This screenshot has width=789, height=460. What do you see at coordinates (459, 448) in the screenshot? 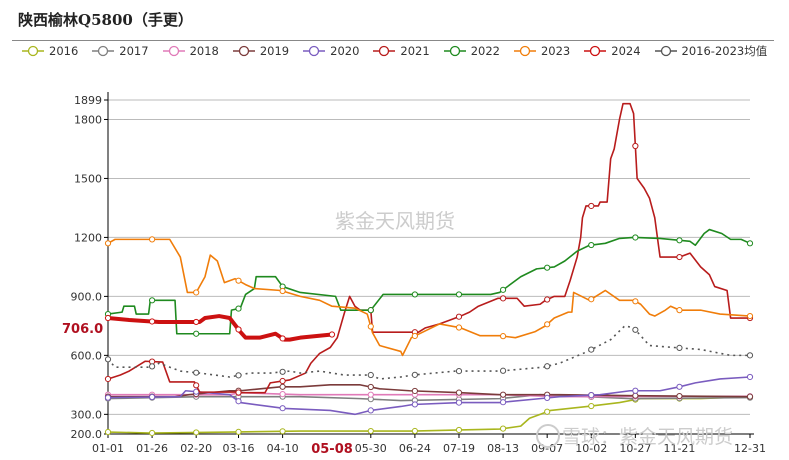
I see `x-tick-label: 07-19` at bounding box center [459, 448].